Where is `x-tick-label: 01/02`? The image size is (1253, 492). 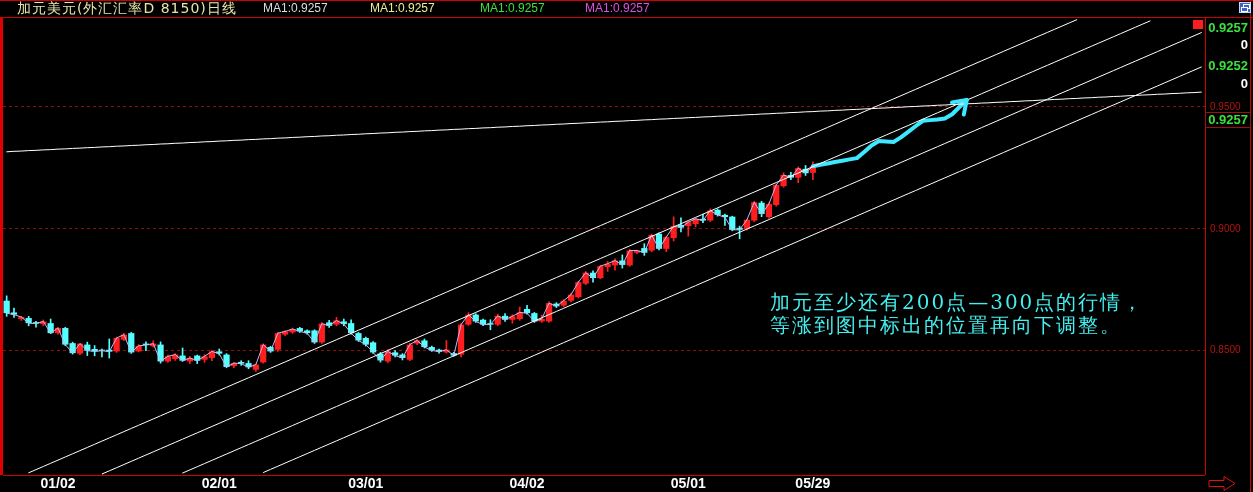 x-tick-label: 01/02 is located at coordinates (58, 483).